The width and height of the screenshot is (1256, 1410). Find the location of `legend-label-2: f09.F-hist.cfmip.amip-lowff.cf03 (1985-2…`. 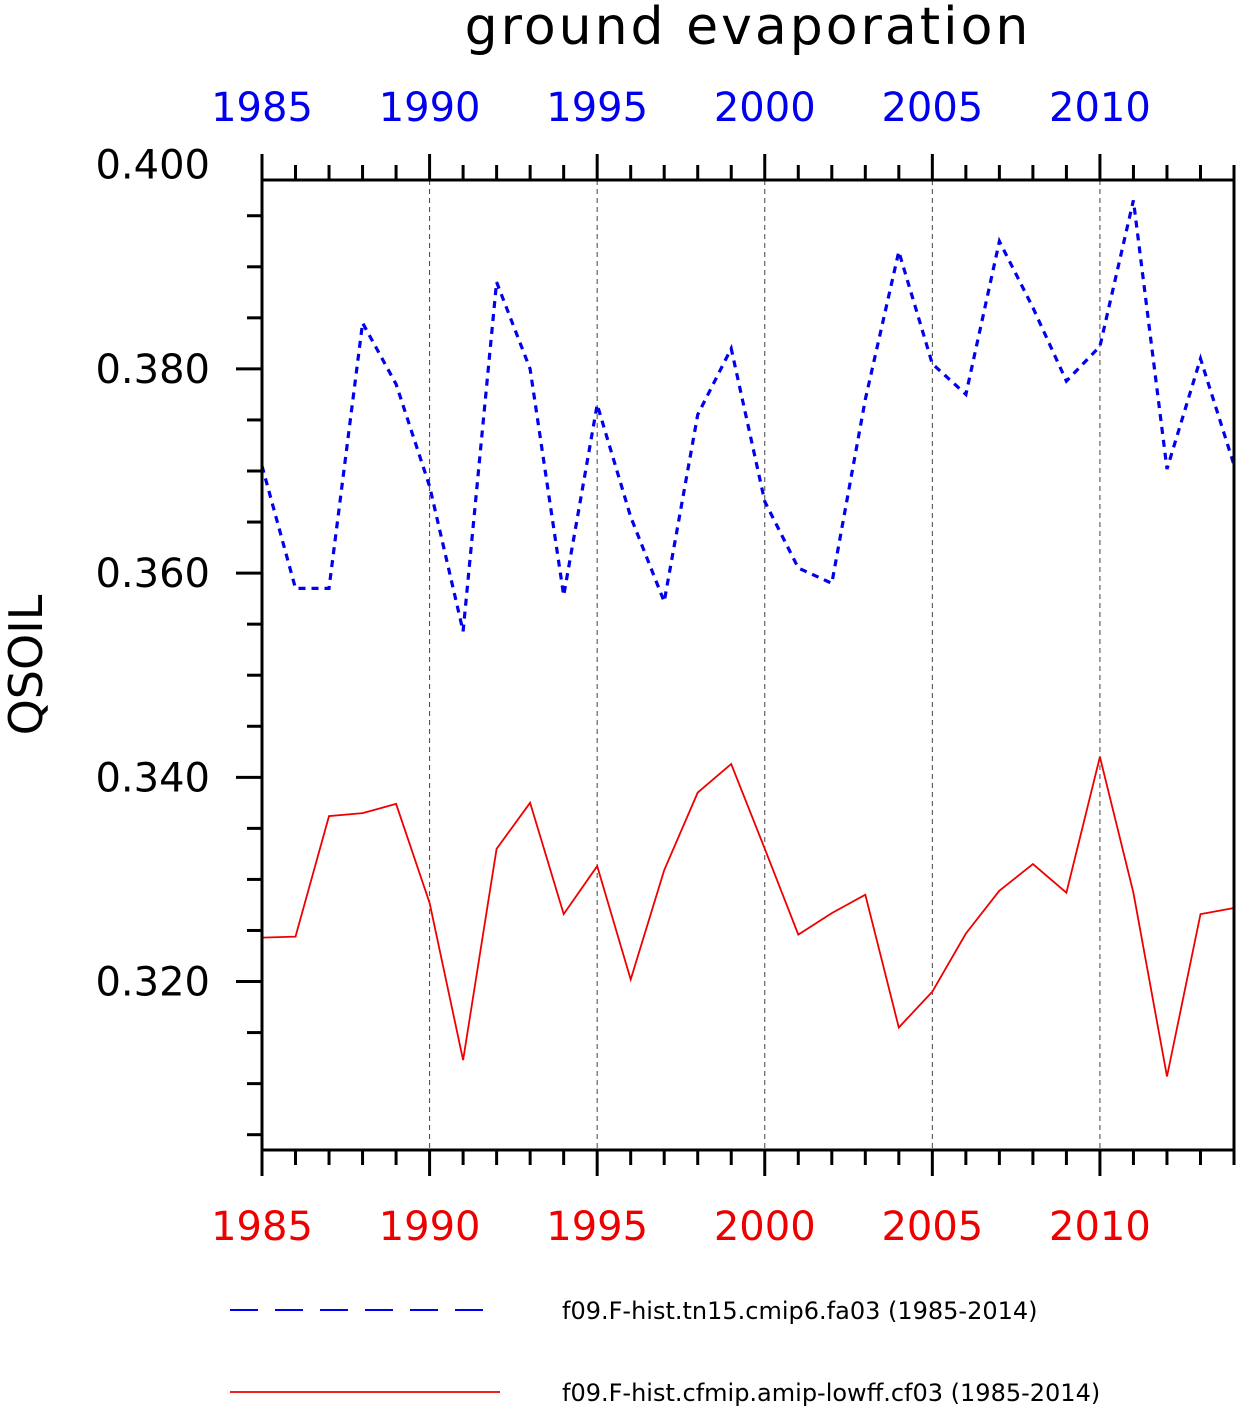

legend-label-2: f09.F-hist.cfmip.amip-lowff.cf03 (1985-2… is located at coordinates (831, 1393).